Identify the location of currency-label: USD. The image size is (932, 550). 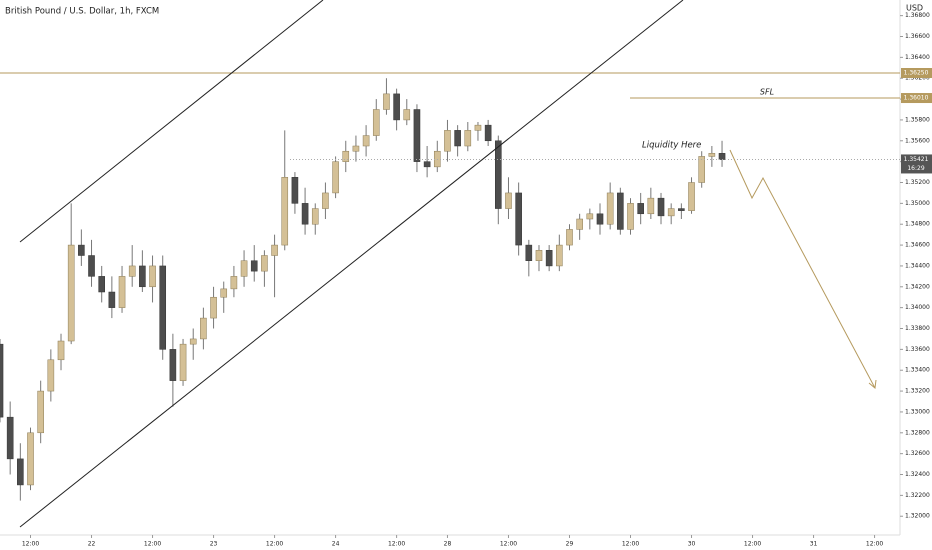
(914, 8).